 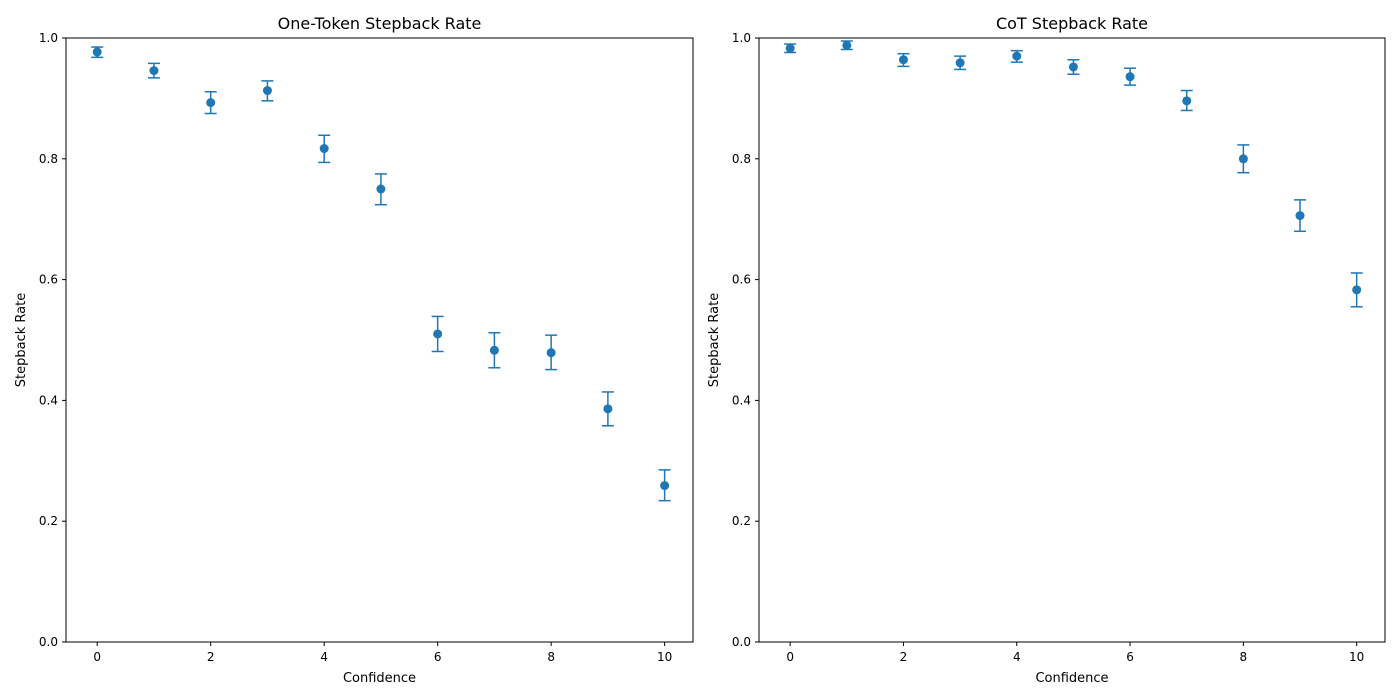 What do you see at coordinates (380, 23) in the screenshot?
I see `chart-title: One-Token Stepback Rate` at bounding box center [380, 23].